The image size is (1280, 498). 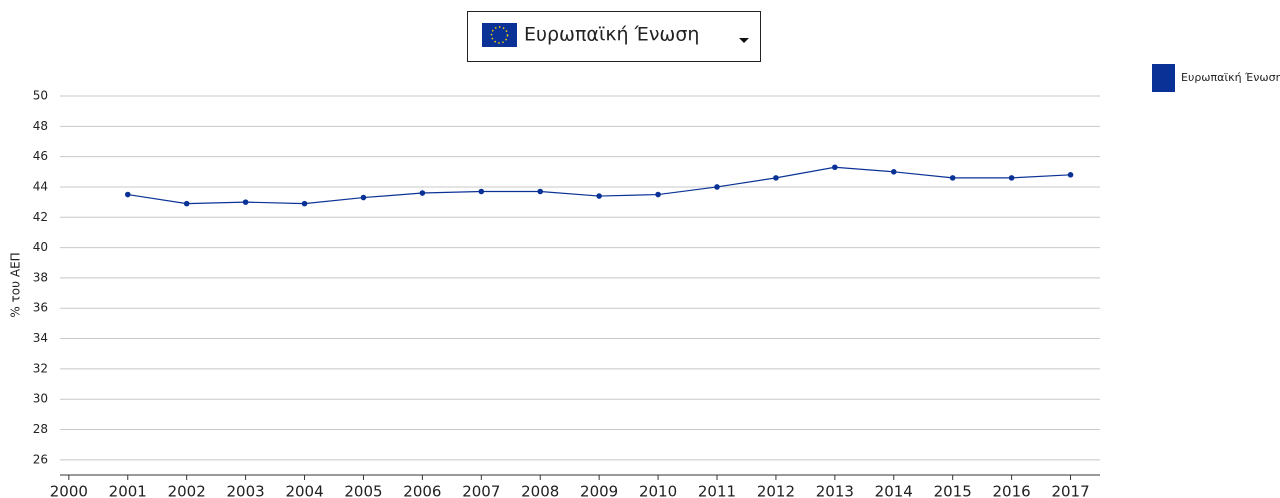 I want to click on x-tick-label: 2005, so click(x=363, y=490).